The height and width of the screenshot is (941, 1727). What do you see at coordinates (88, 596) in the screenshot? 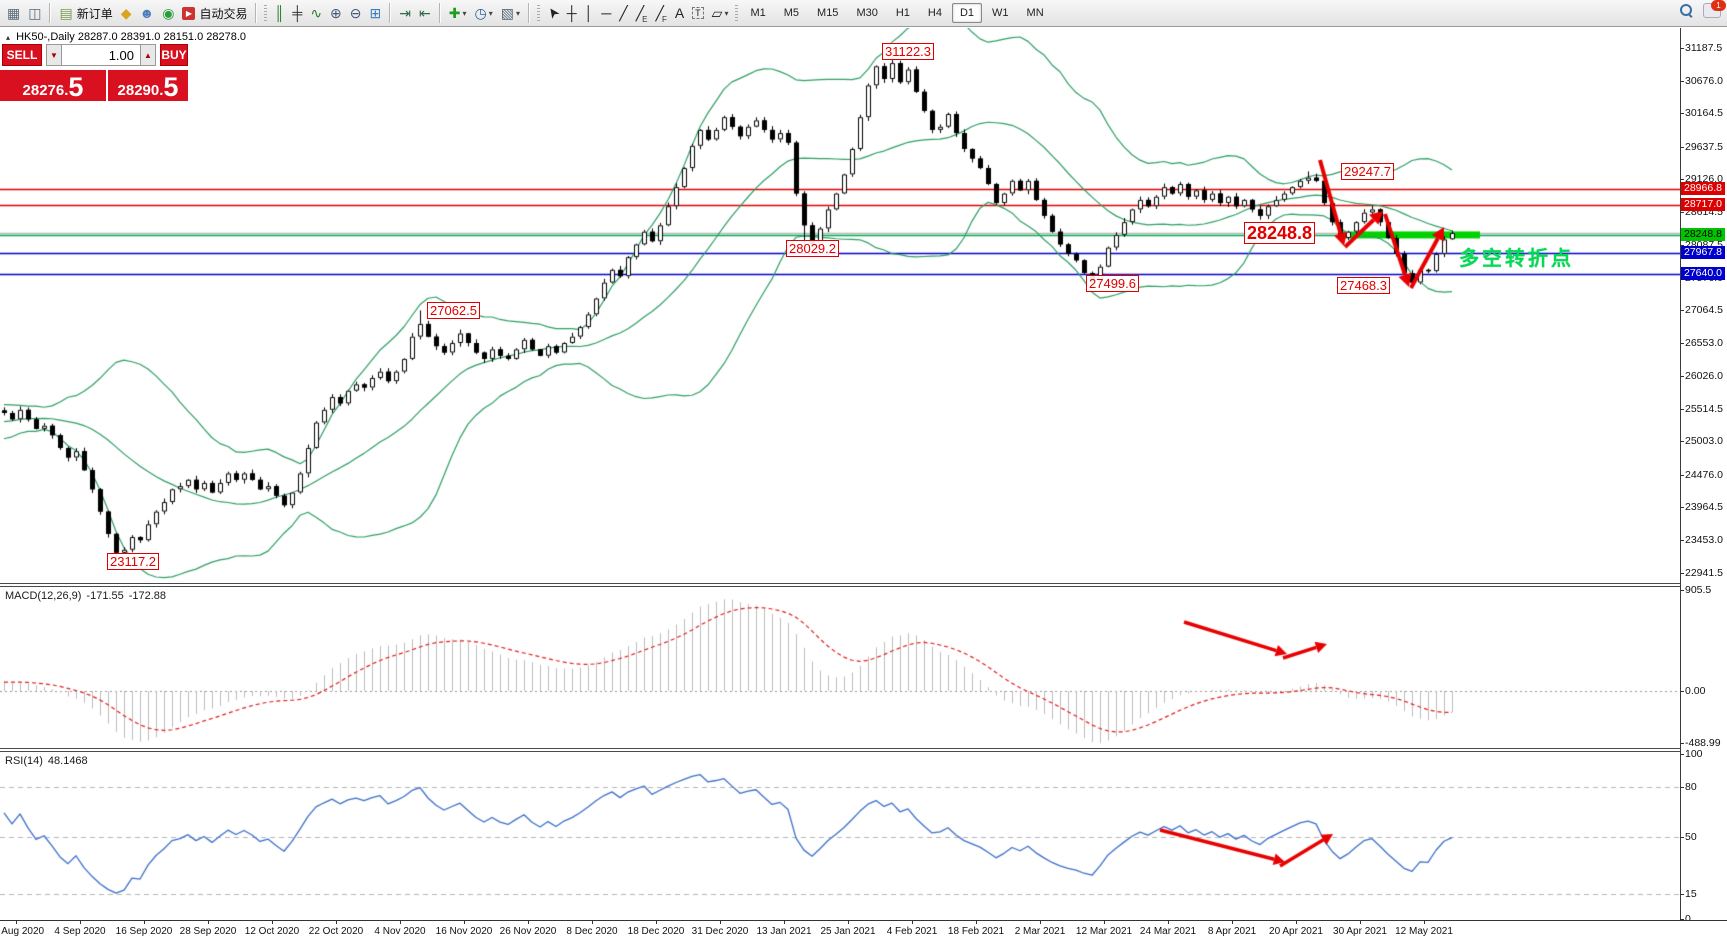
I see `macd-header: MACD(12,26,9) -171.55 -172.88` at bounding box center [88, 596].